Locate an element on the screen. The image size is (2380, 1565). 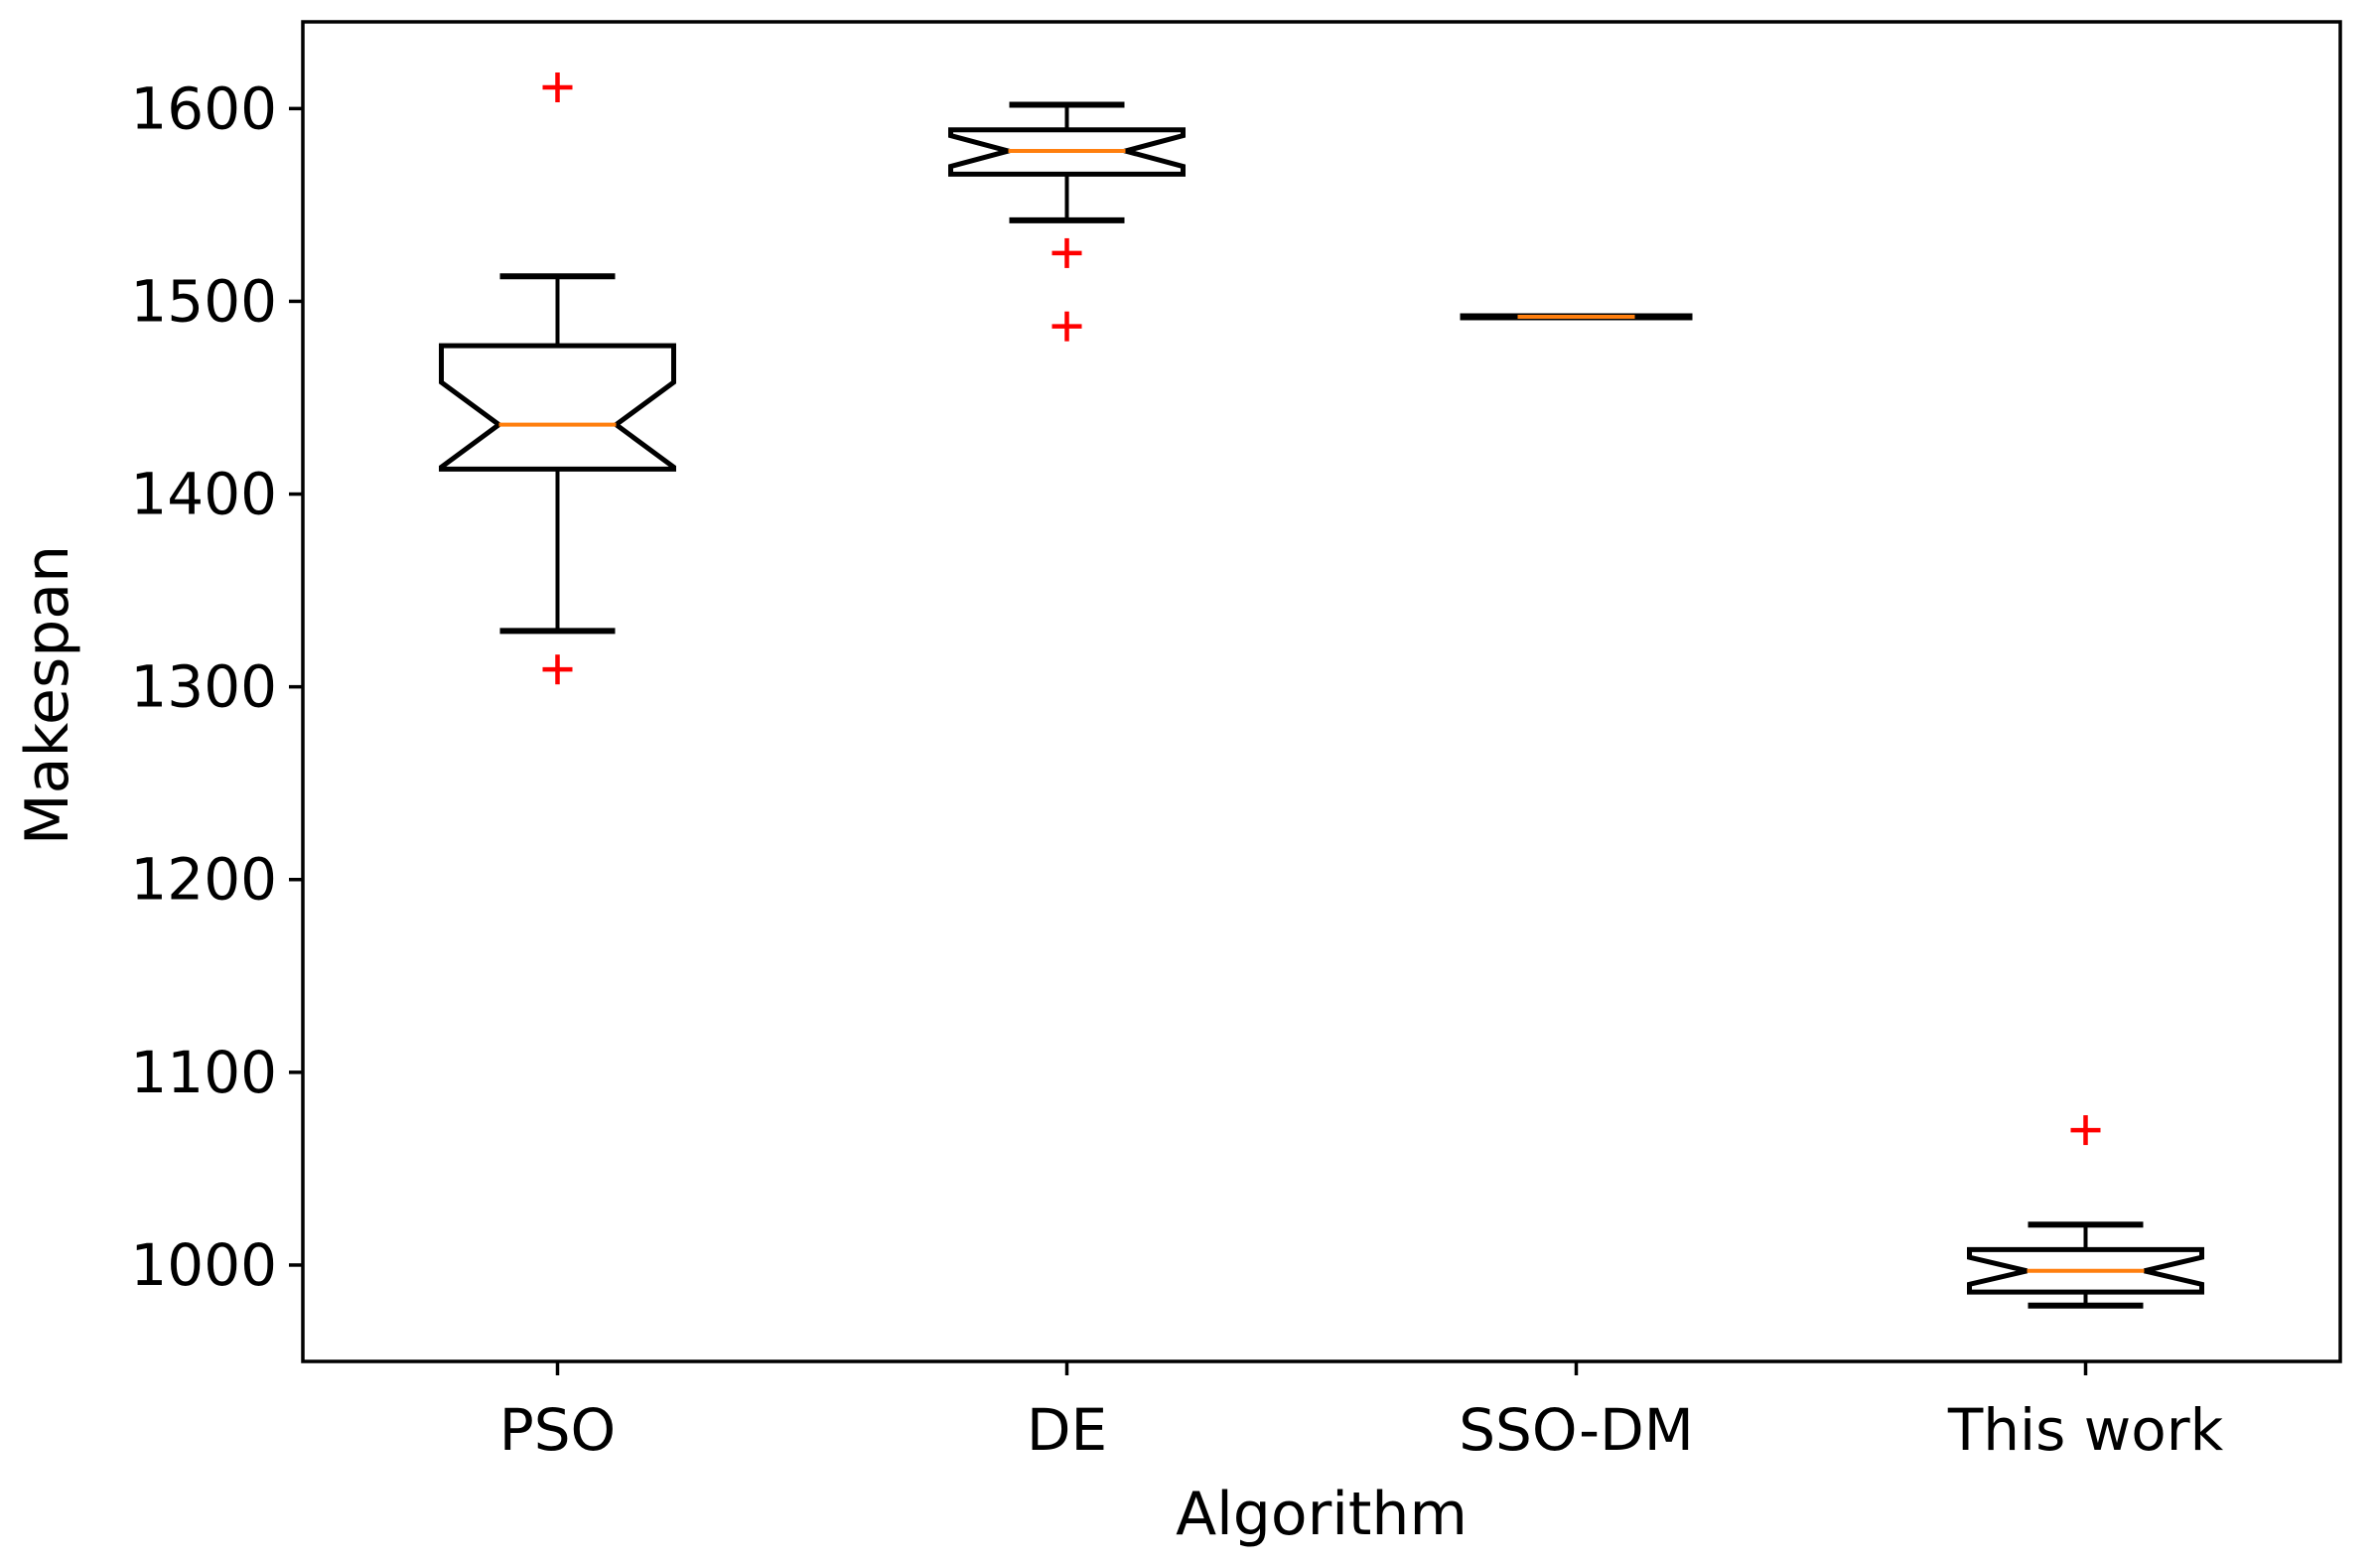
x-tick-label: PSO is located at coordinates (557, 1430).